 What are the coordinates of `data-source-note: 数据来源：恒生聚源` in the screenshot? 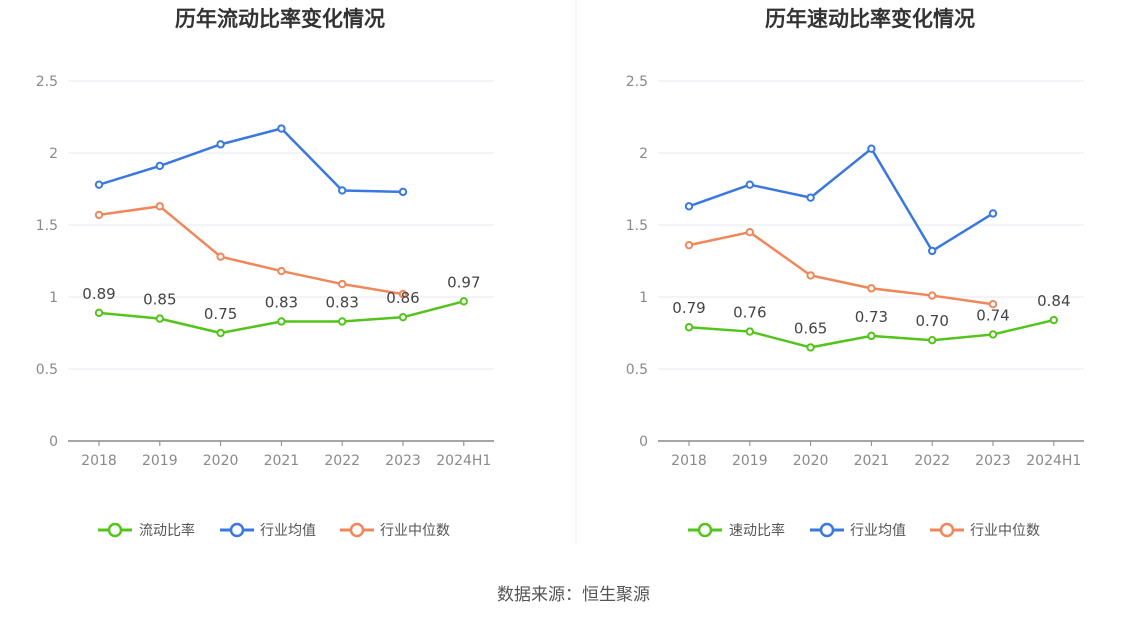 It's located at (573, 595).